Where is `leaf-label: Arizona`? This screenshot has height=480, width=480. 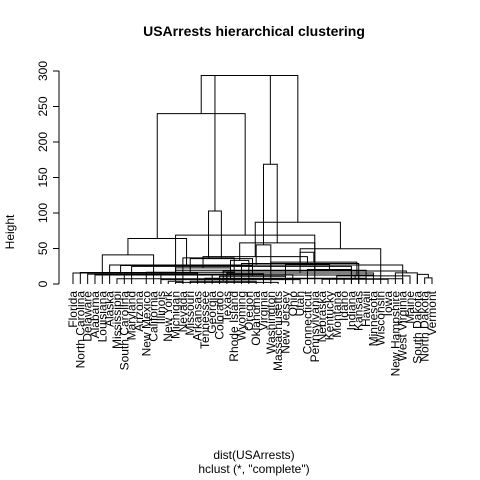 leaf-label: Arizona is located at coordinates (139, 311).